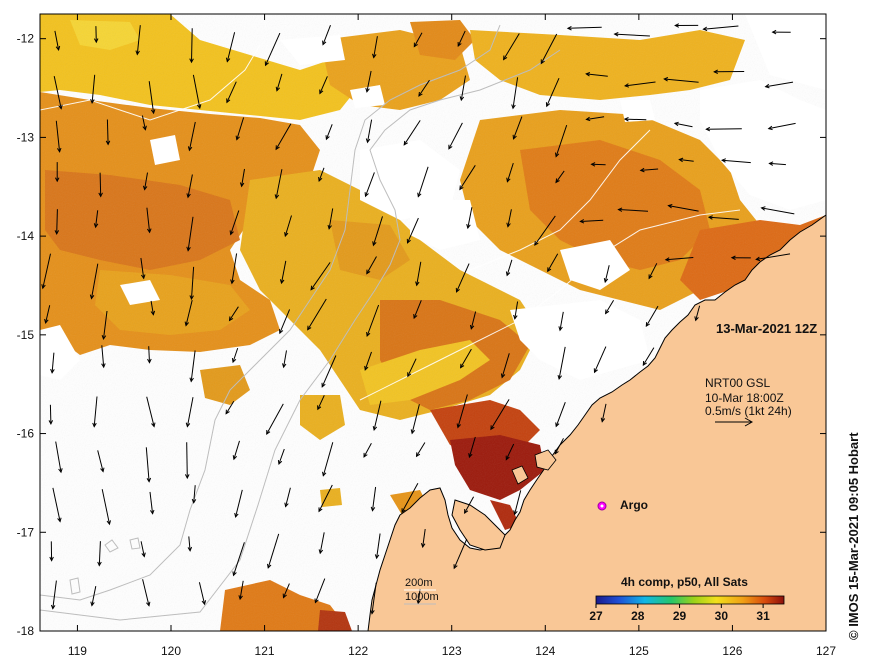 This screenshot has width=871, height=666. I want to click on isobath-legend-1000m: 1000m, so click(422, 597).